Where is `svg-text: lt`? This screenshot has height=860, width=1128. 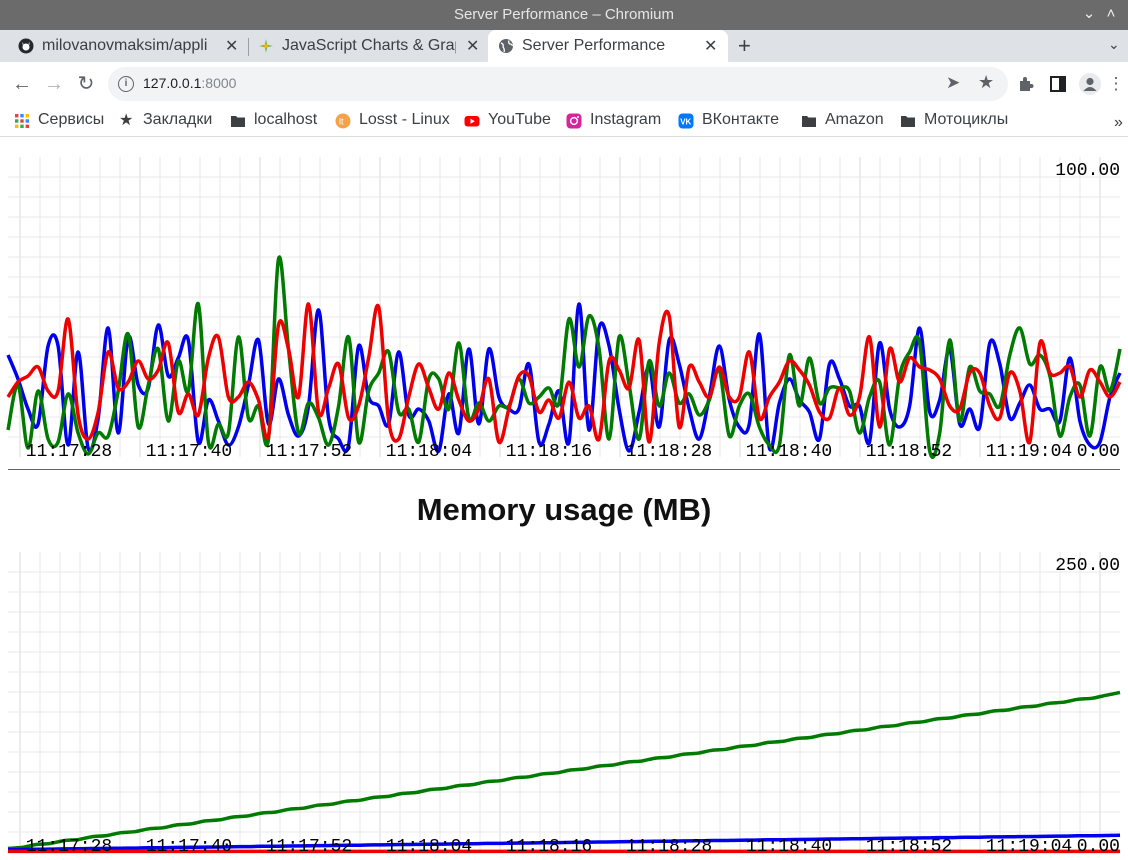 svg-text: lt is located at coordinates (341, 122).